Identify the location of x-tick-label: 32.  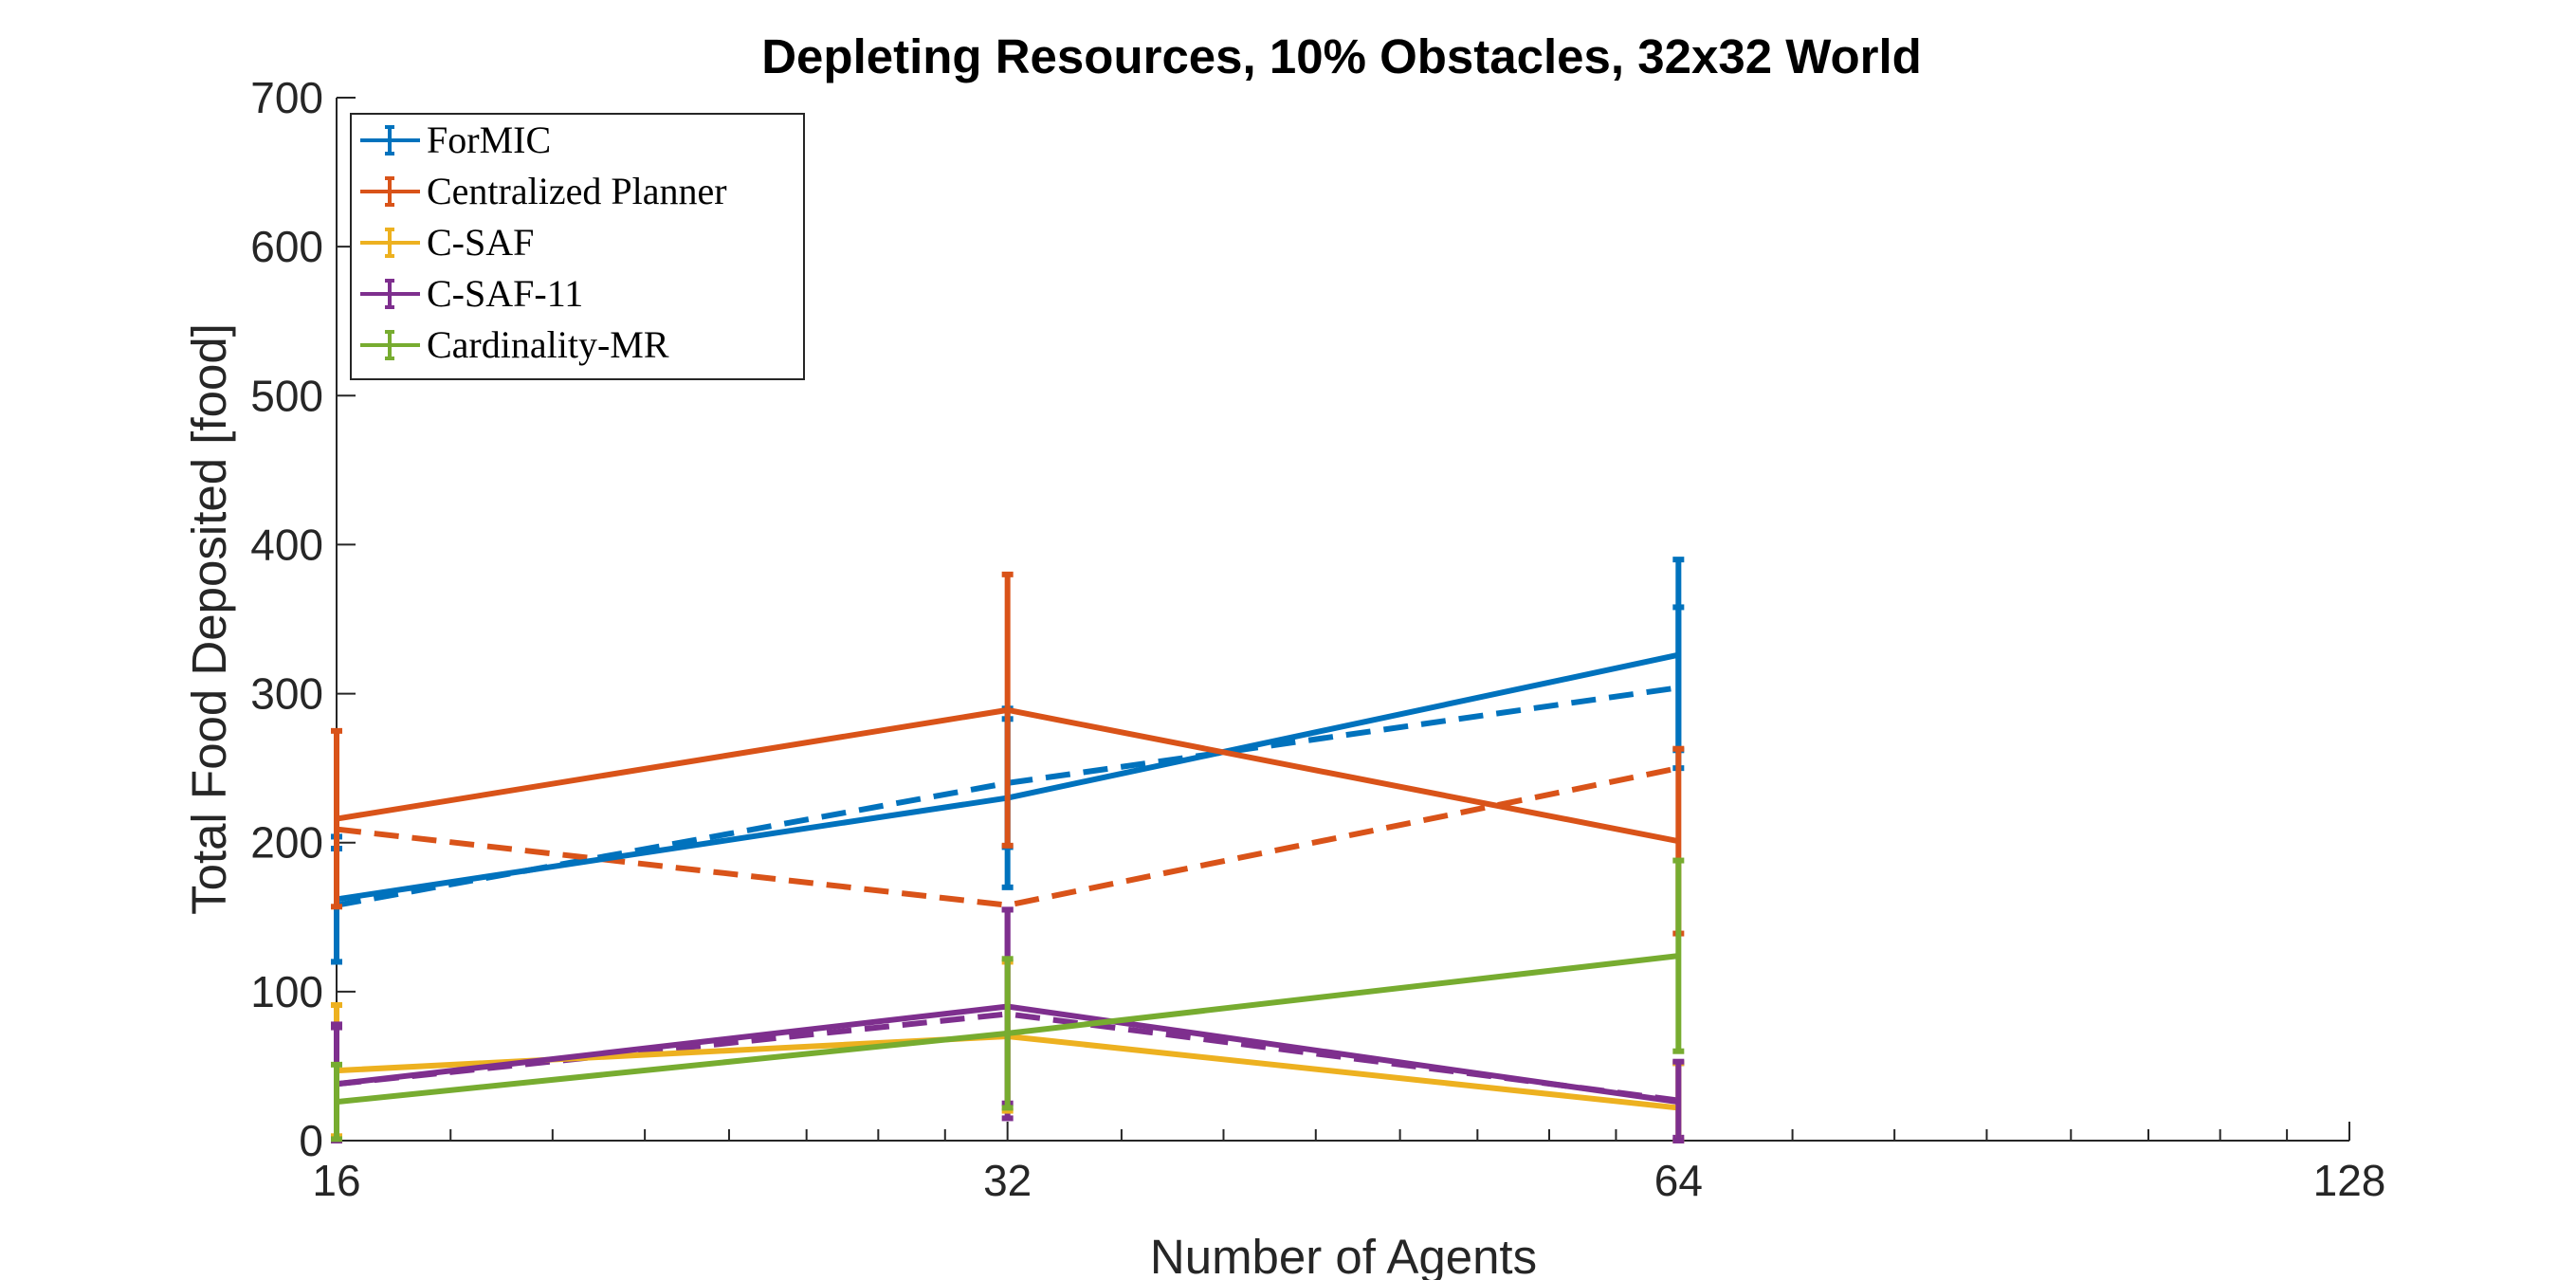
(1007, 1180).